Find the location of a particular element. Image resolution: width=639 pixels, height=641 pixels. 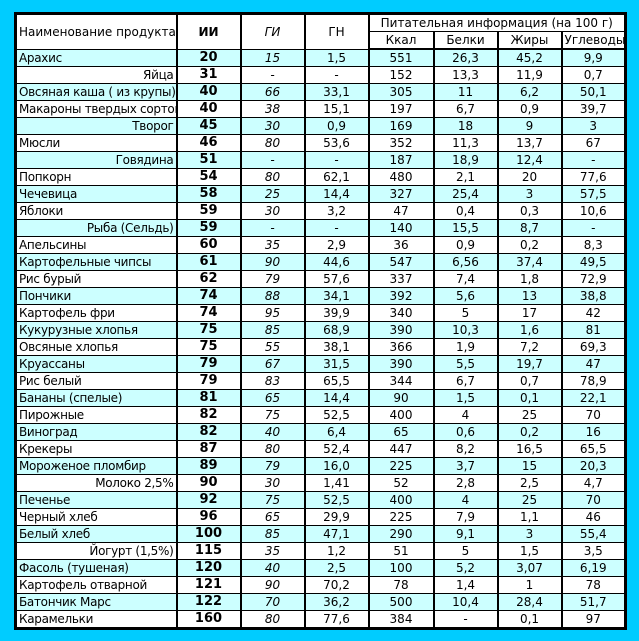

table-row: Попкорн 54 80 62,1 480 2,1 20 77,6 is located at coordinates (320, 177).